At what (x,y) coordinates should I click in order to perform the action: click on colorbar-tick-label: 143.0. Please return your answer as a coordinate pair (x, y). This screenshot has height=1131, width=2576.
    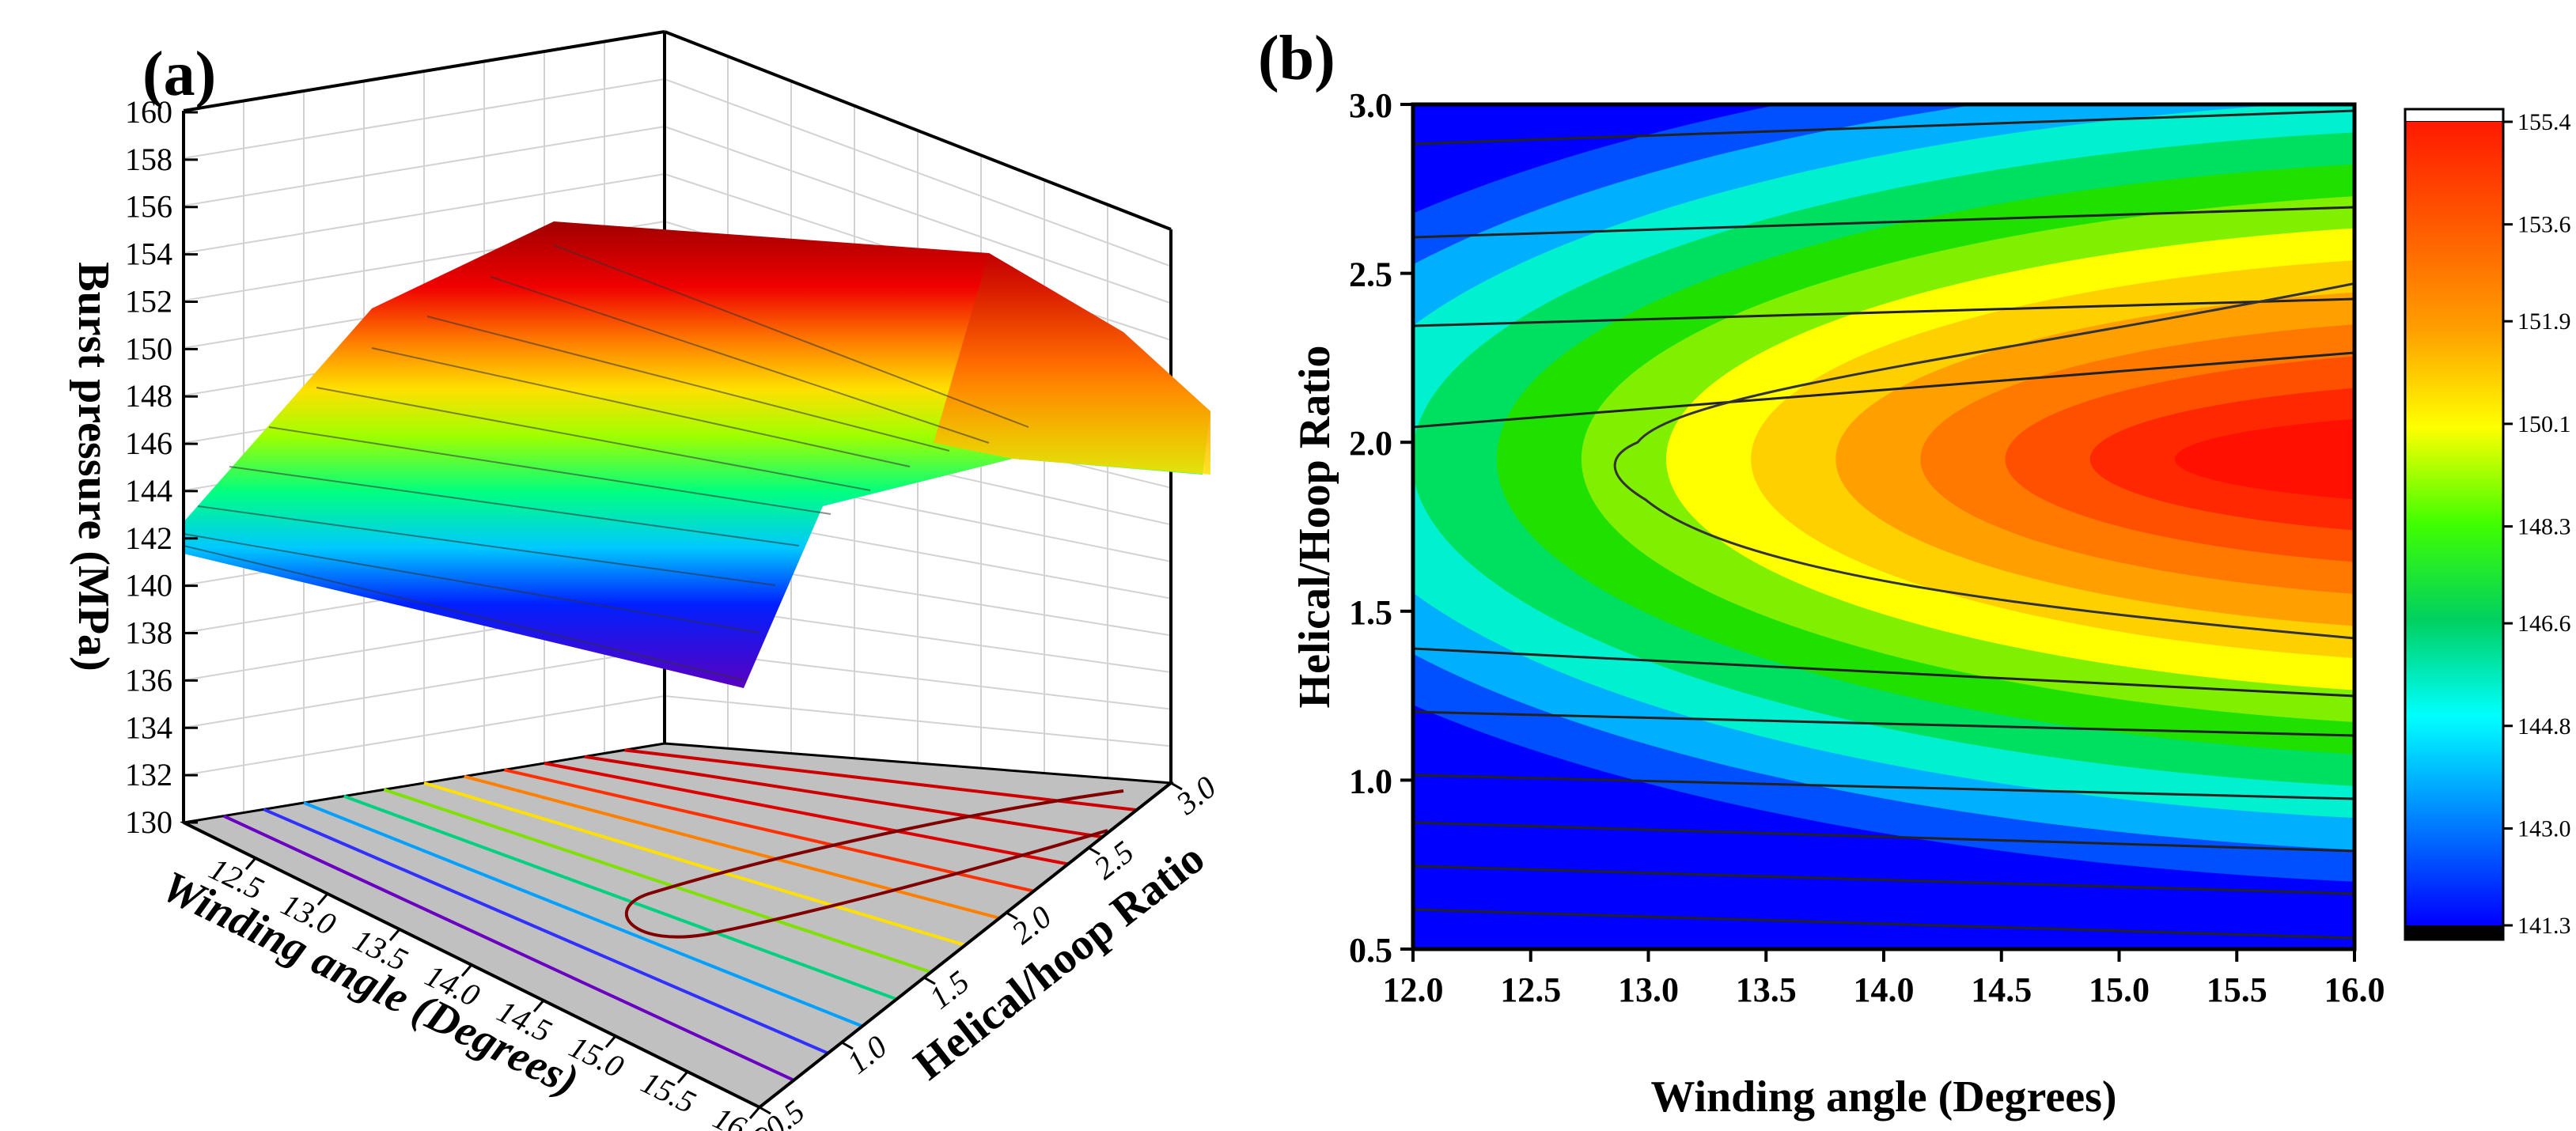
    Looking at the image, I should click on (2544, 829).